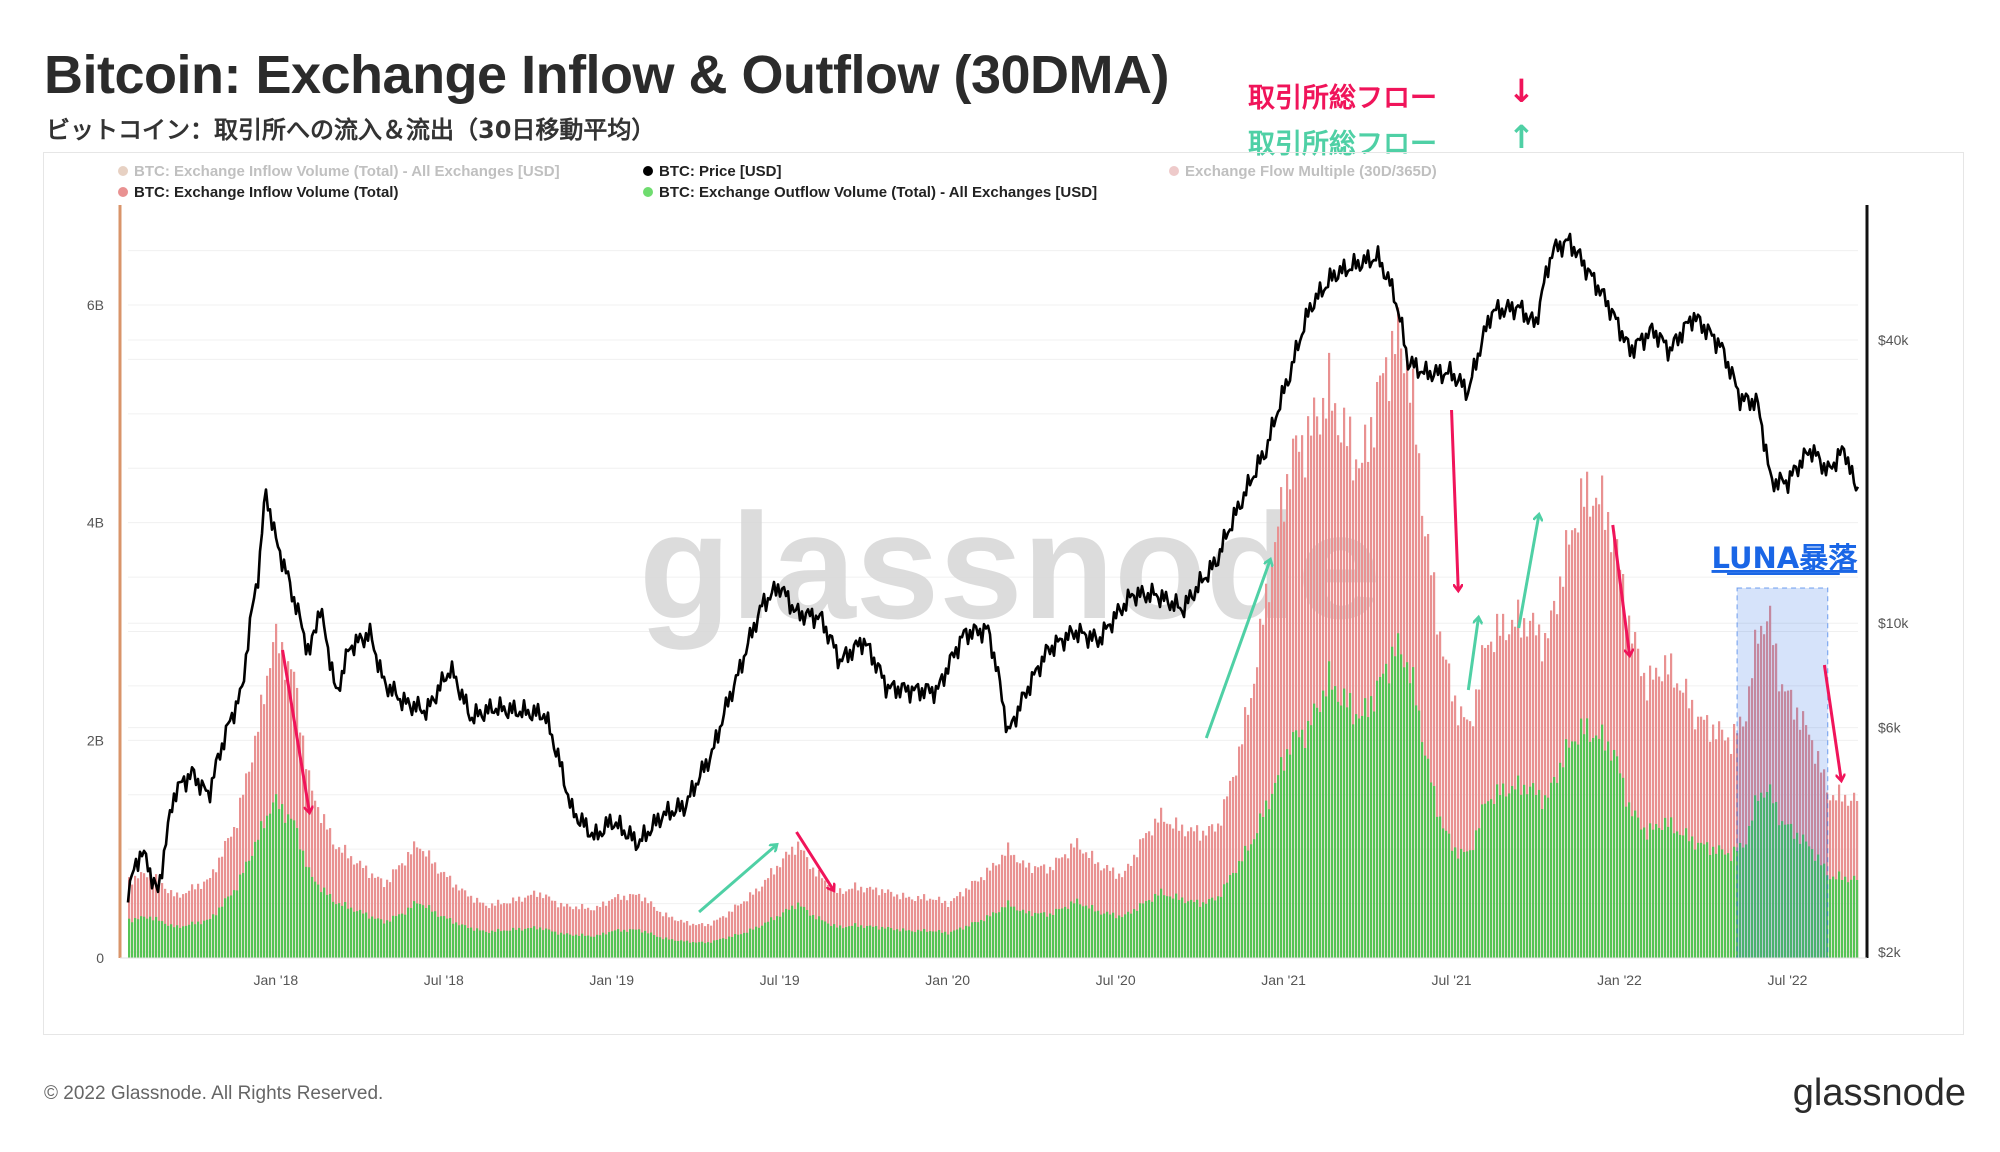 The image size is (2000, 1152). What do you see at coordinates (295, 730) in the screenshot?
I see `outflow-trend-down-arrow` at bounding box center [295, 730].